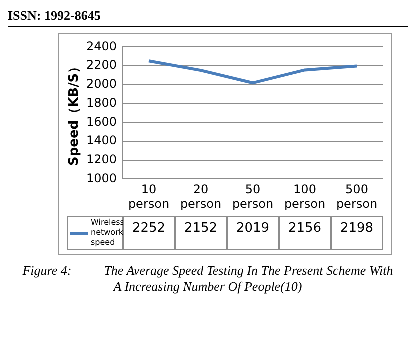  What do you see at coordinates (208, 279) in the screenshot?
I see `caption: Figure 4: The Average Speed Testing In The Present Scheme With A Increasing Number Of People(10)` at bounding box center [208, 279].